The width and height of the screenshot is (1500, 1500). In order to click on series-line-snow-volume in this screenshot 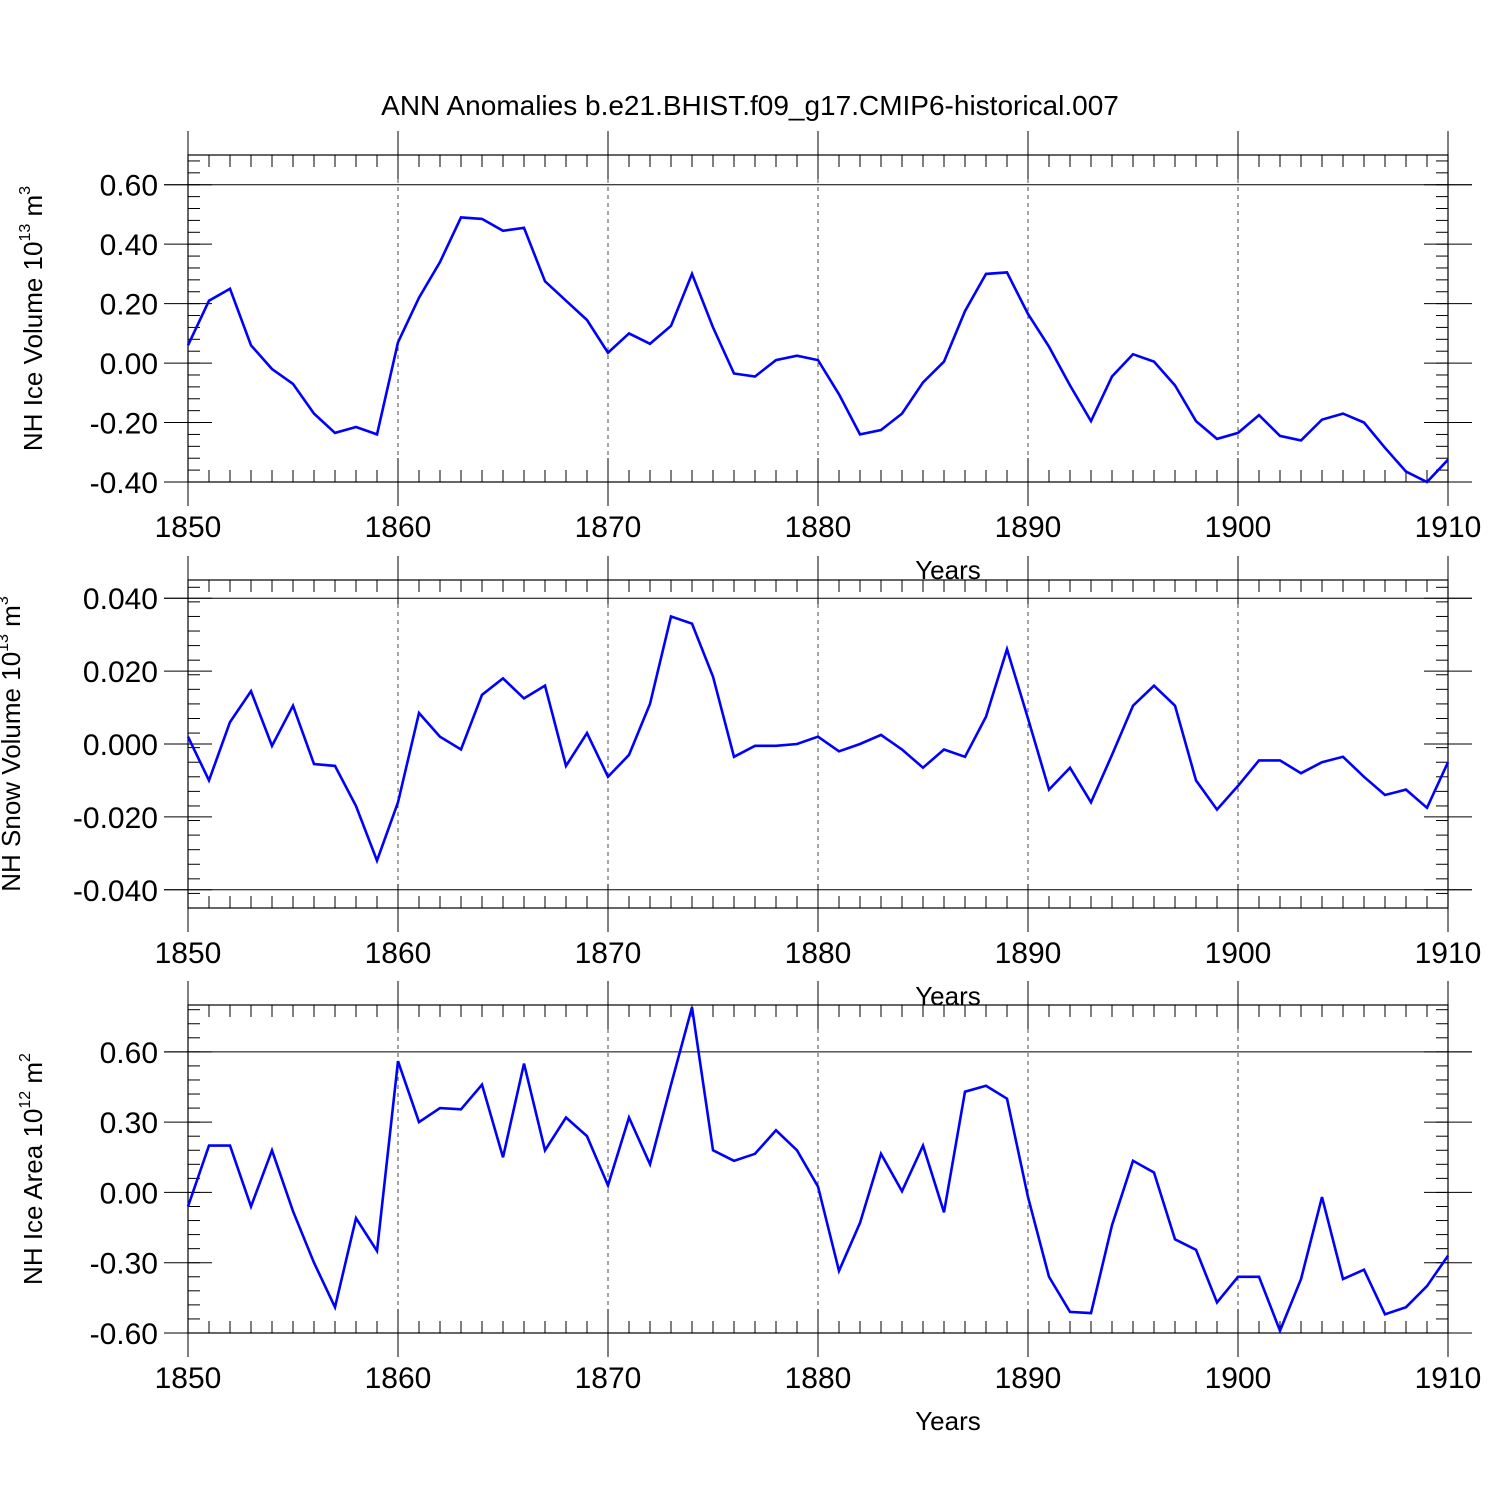, I will do `click(818, 739)`.